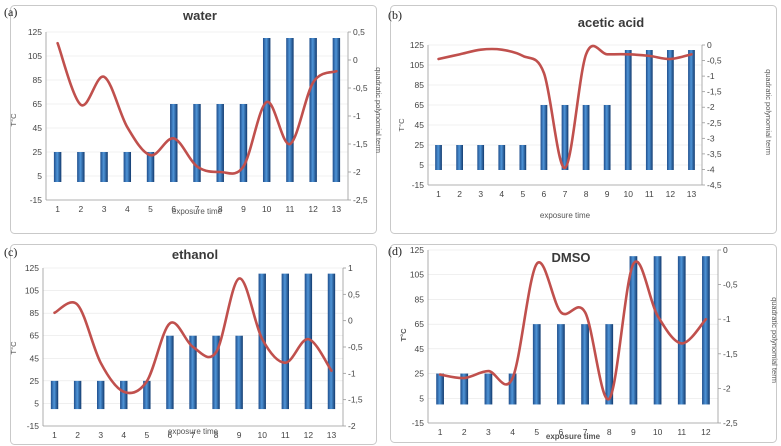  I want to click on y-axis-label-left: T°C, so click(13, 348).